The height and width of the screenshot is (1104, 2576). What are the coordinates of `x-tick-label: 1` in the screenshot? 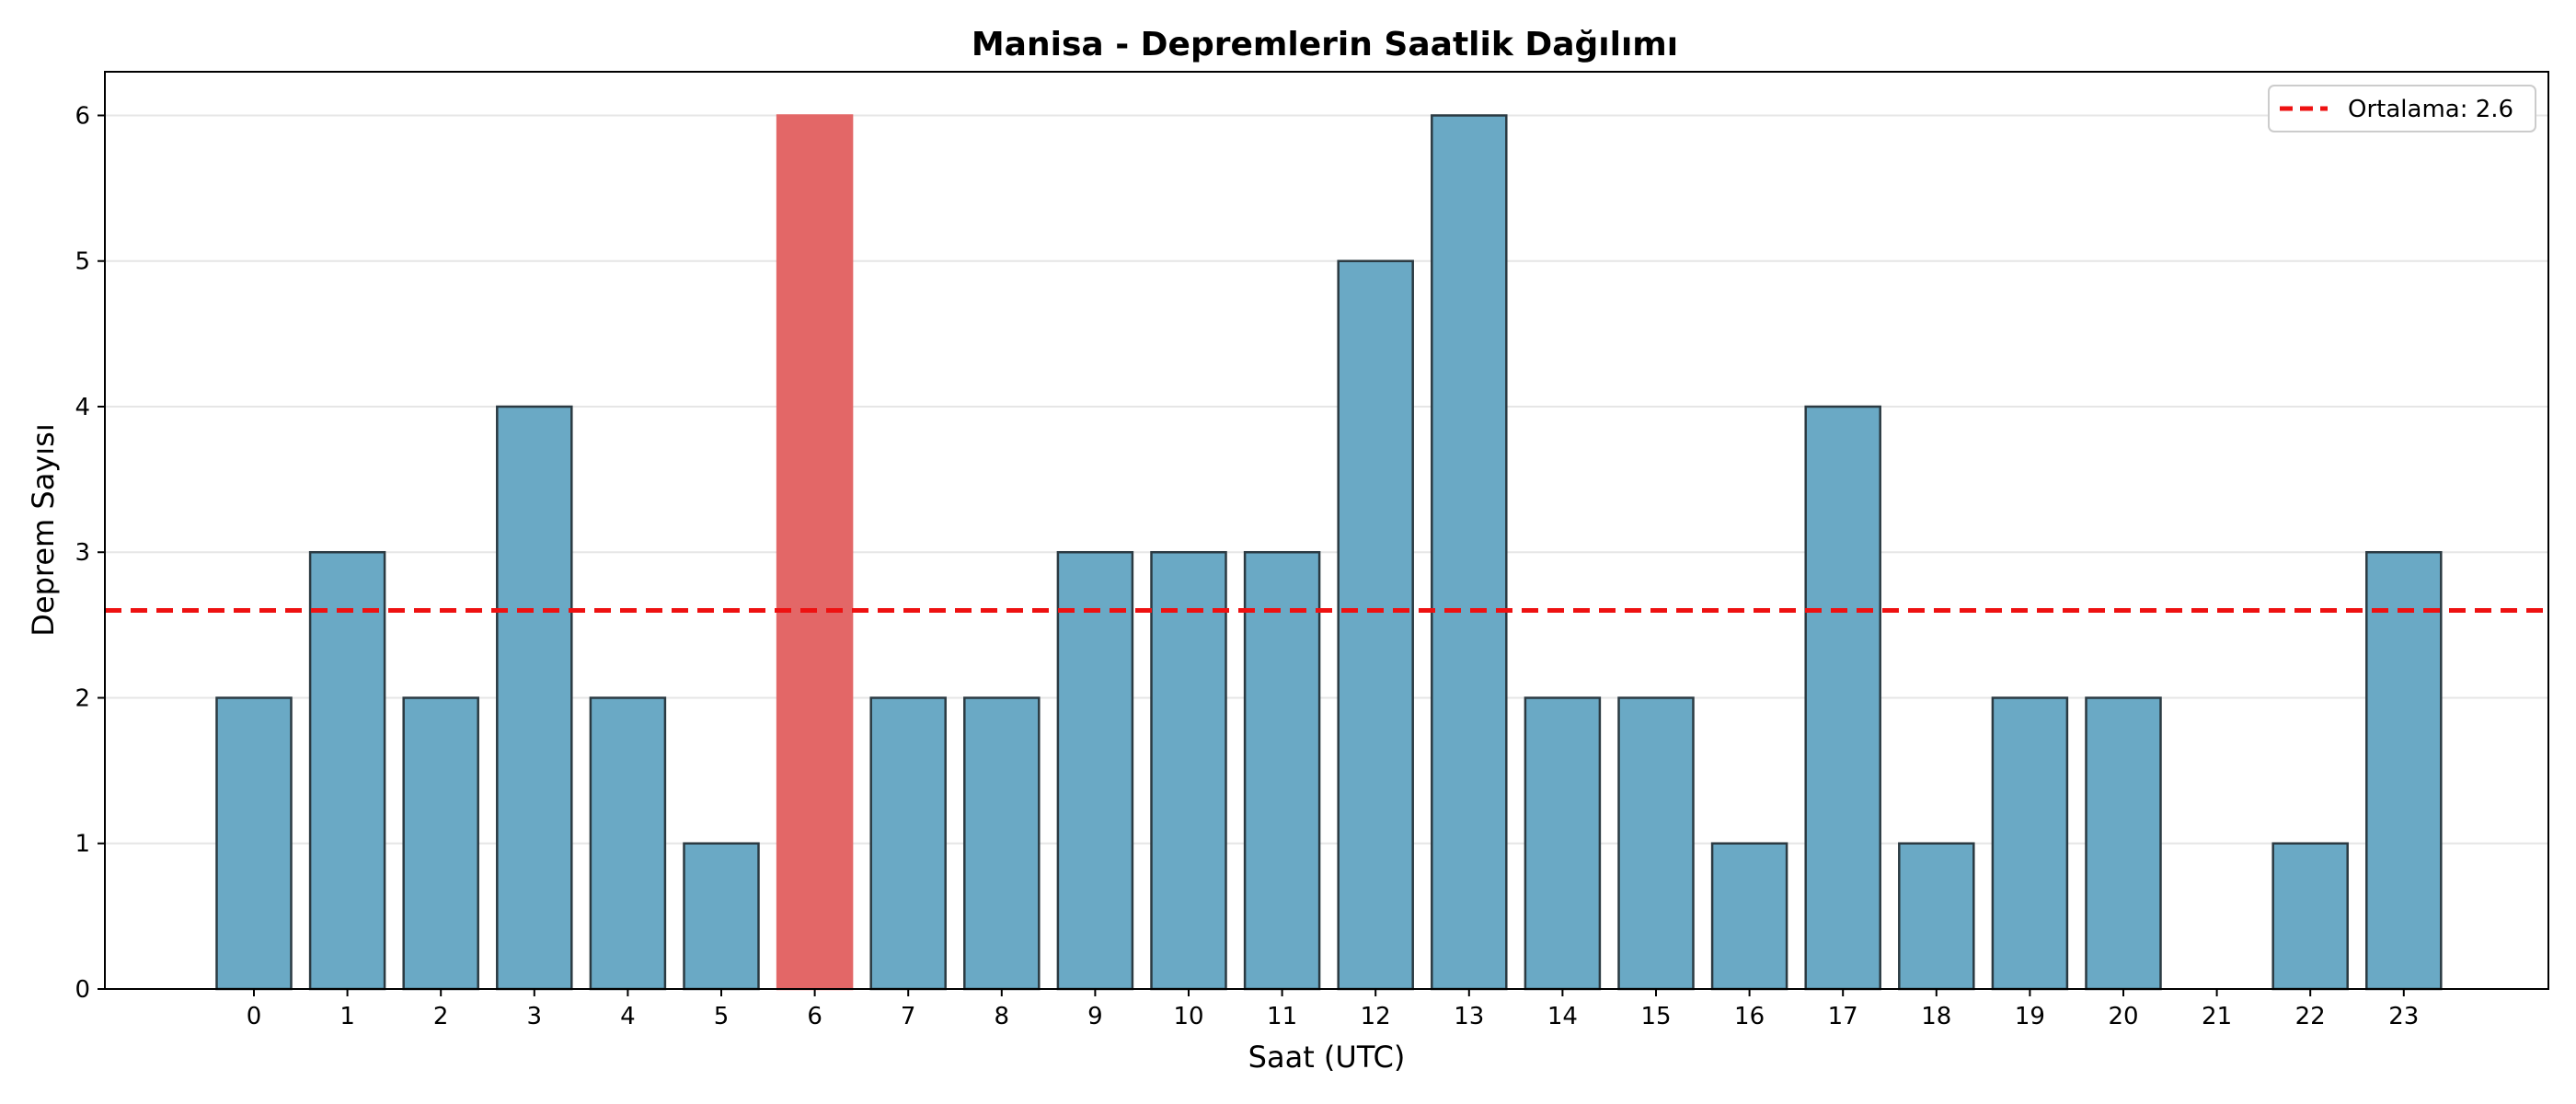 It's located at (347, 1016).